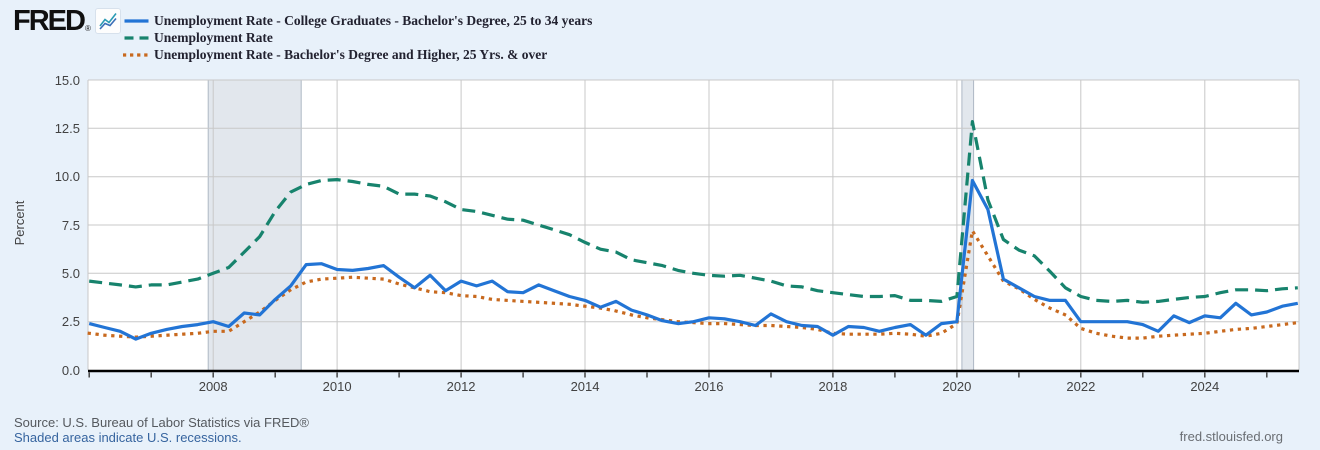  What do you see at coordinates (67, 80) in the screenshot?
I see `y-tick-label: 15.0` at bounding box center [67, 80].